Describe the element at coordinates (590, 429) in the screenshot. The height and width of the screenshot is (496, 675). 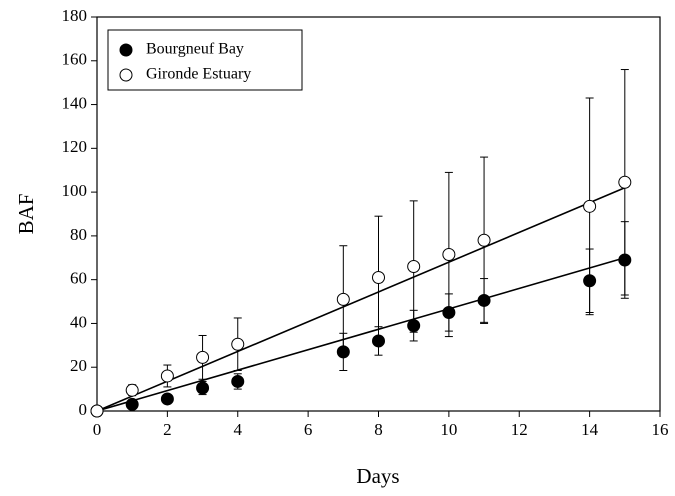
I see `x-tick-label: 14` at that location.